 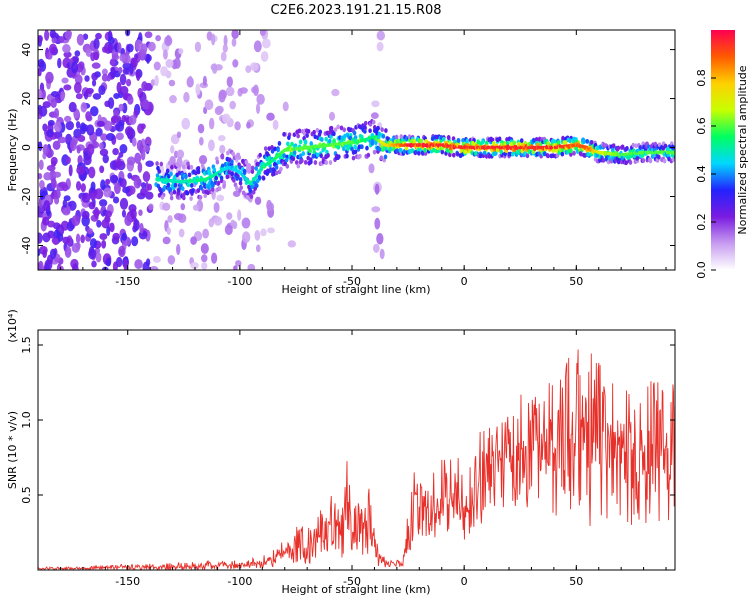 I want to click on spectrogram-x-tick-label: -50, so click(x=352, y=281).